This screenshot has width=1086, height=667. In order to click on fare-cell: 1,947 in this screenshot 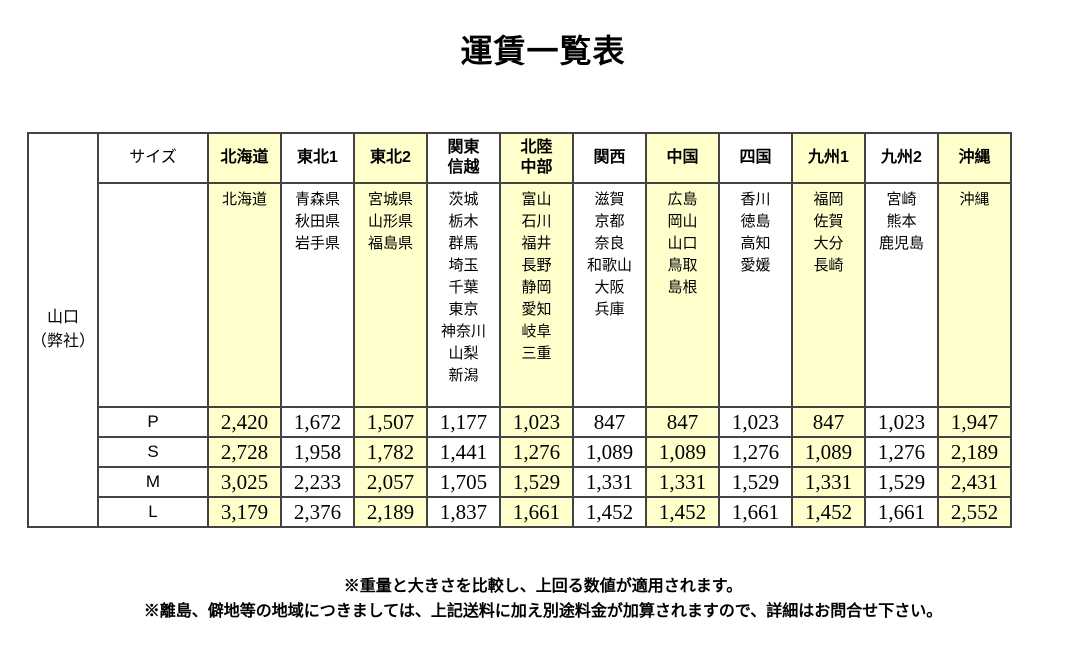, I will do `click(974, 422)`.